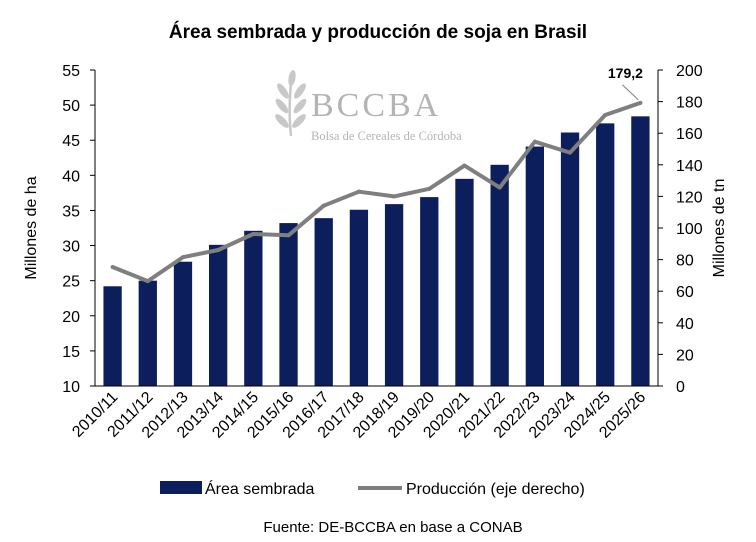  Describe the element at coordinates (71, 176) in the screenshot. I see `left-tick-label: 40` at that location.